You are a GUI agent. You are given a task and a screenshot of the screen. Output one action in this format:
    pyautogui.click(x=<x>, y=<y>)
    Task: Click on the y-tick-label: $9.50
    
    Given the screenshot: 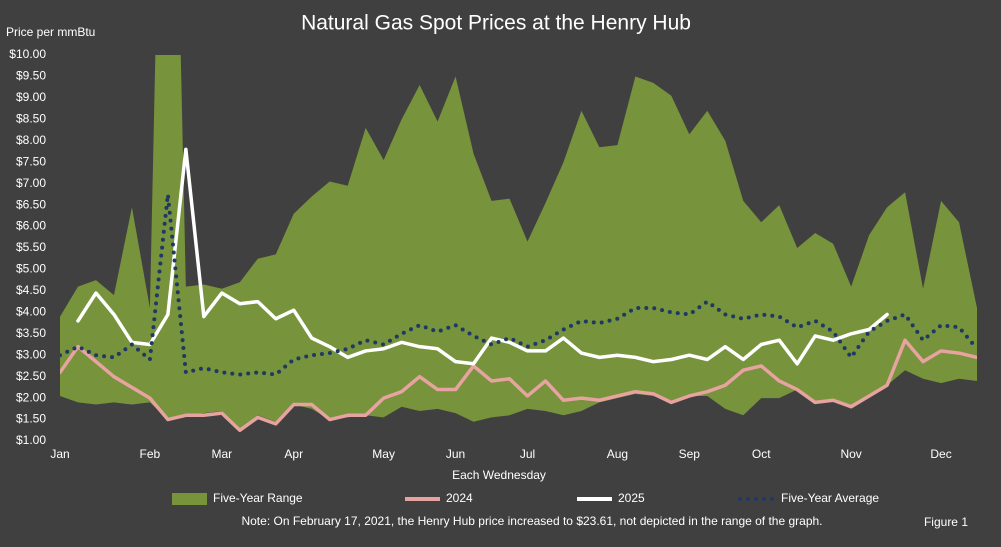 What is the action you would take?
    pyautogui.click(x=31, y=76)
    